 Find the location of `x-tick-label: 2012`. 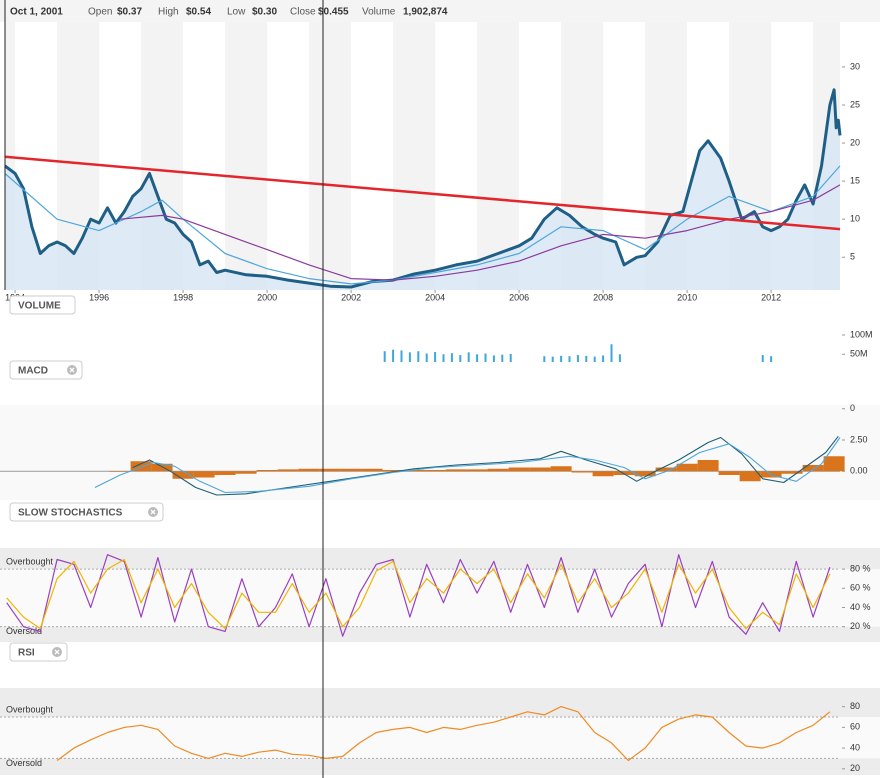

x-tick-label: 2012 is located at coordinates (771, 297).